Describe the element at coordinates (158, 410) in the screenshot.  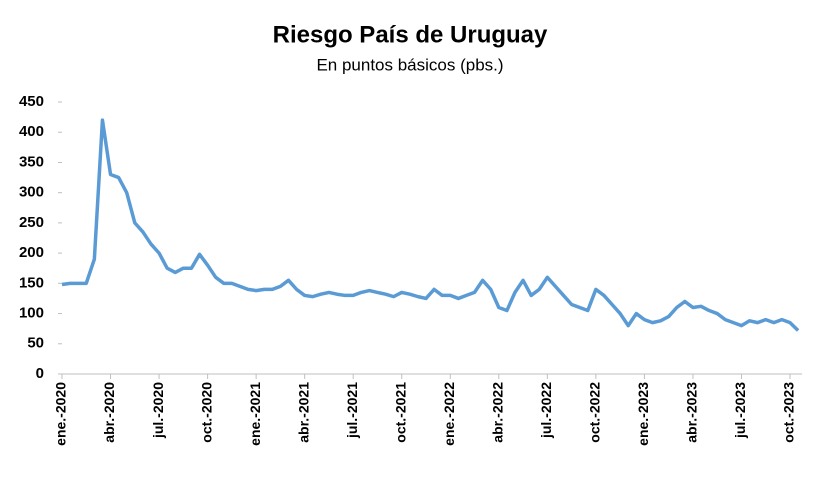
I see `x-tick-label: jul.-2020` at that location.